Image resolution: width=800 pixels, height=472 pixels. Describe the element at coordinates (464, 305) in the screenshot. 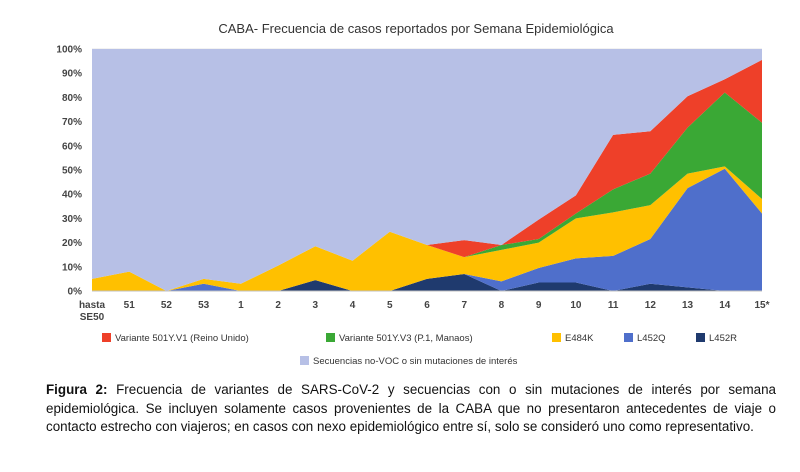

I see `x-tick-label: 7` at that location.